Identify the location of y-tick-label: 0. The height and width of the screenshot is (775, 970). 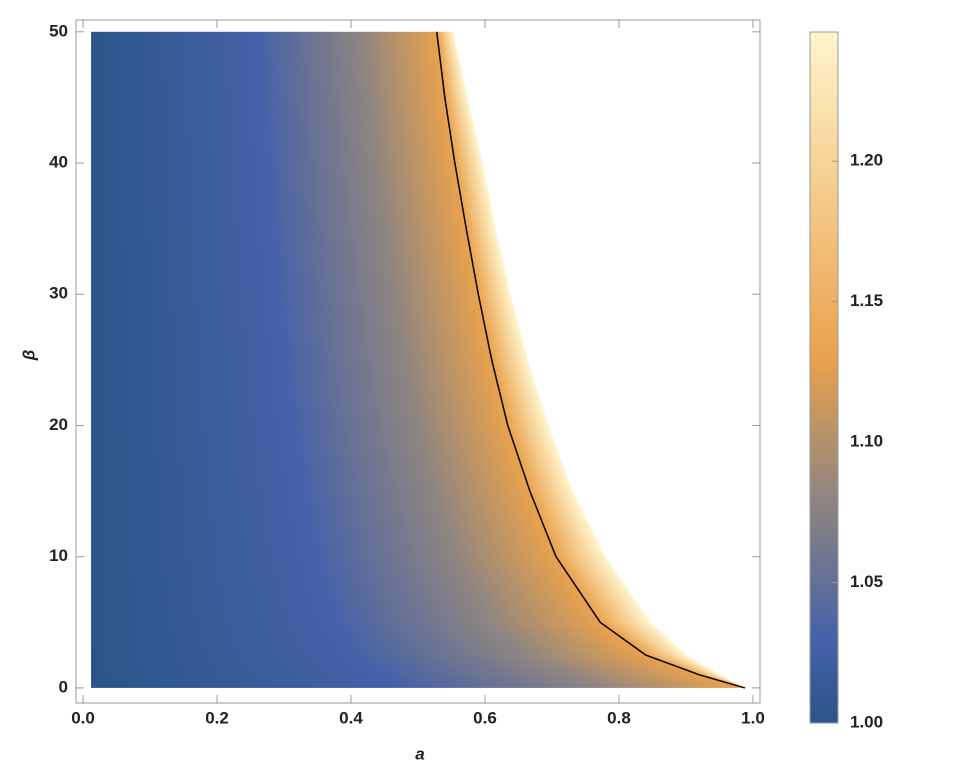
(63, 686).